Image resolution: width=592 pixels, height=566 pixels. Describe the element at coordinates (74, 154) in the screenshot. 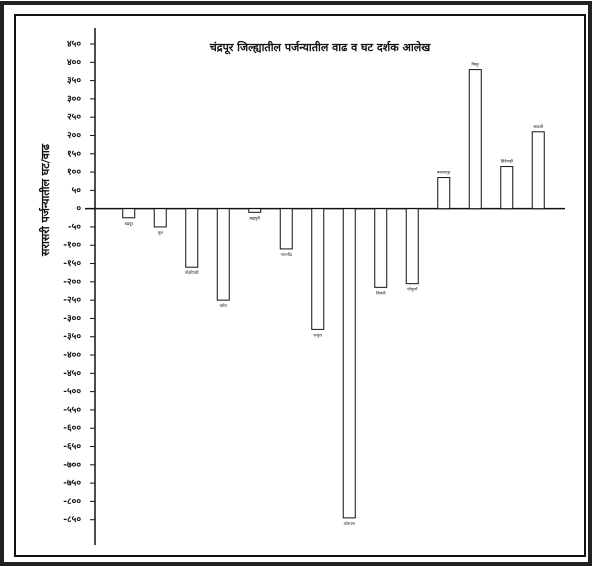

I see `y-tick-label: १५०` at that location.